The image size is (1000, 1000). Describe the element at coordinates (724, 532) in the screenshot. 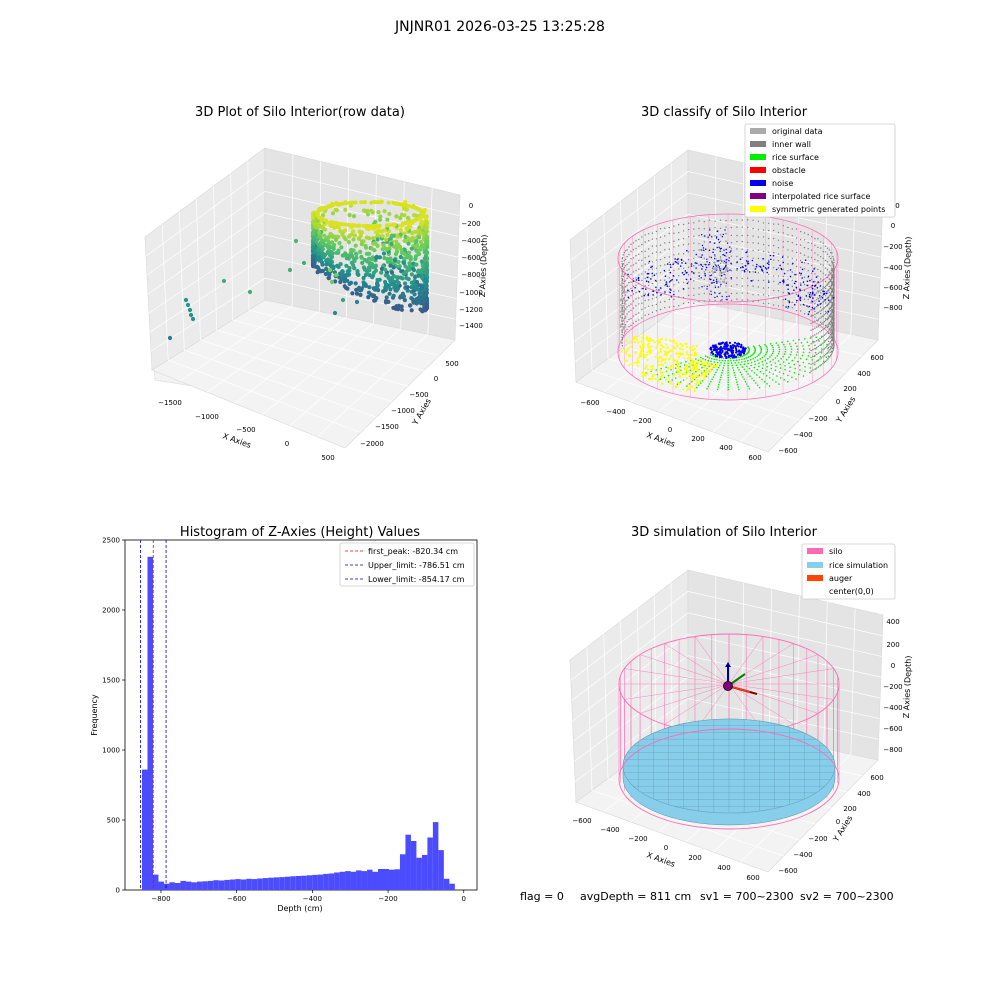

I see `simulation-3d-title: 3D simulation of Silo Interior` at that location.